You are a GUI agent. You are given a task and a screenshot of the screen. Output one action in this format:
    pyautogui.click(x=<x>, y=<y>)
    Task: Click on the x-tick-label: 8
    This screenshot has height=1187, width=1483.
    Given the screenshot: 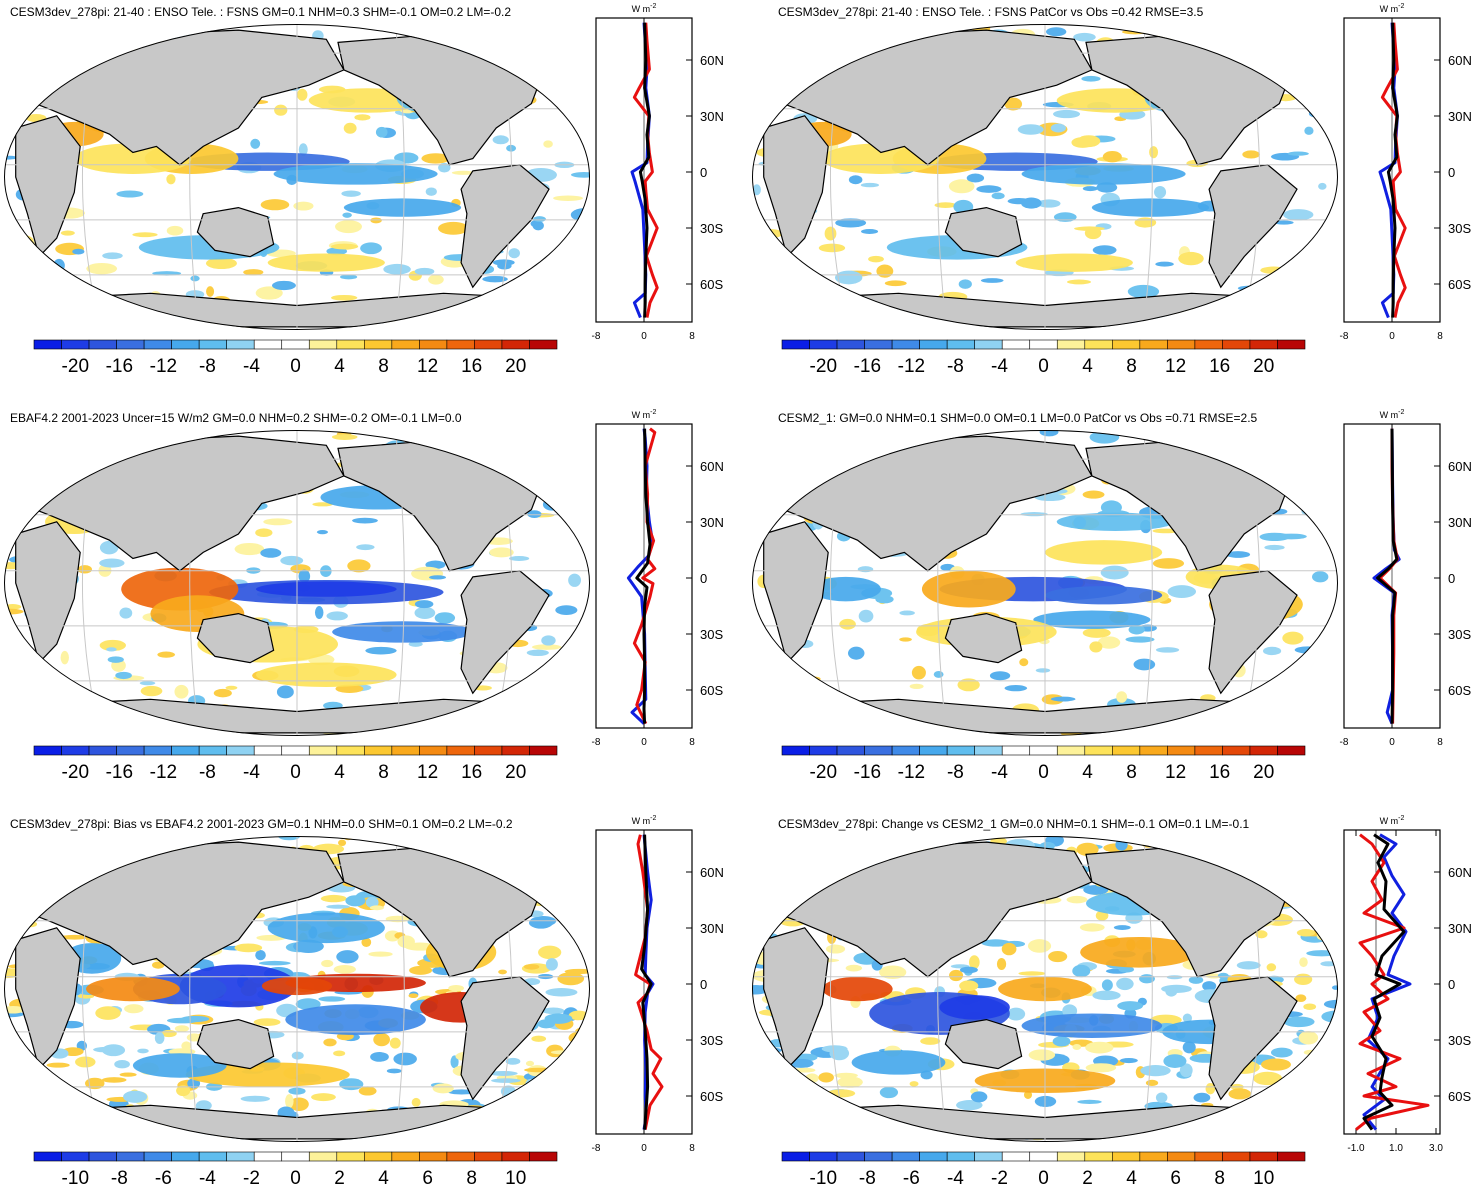 What is the action you would take?
    pyautogui.click(x=692, y=1148)
    